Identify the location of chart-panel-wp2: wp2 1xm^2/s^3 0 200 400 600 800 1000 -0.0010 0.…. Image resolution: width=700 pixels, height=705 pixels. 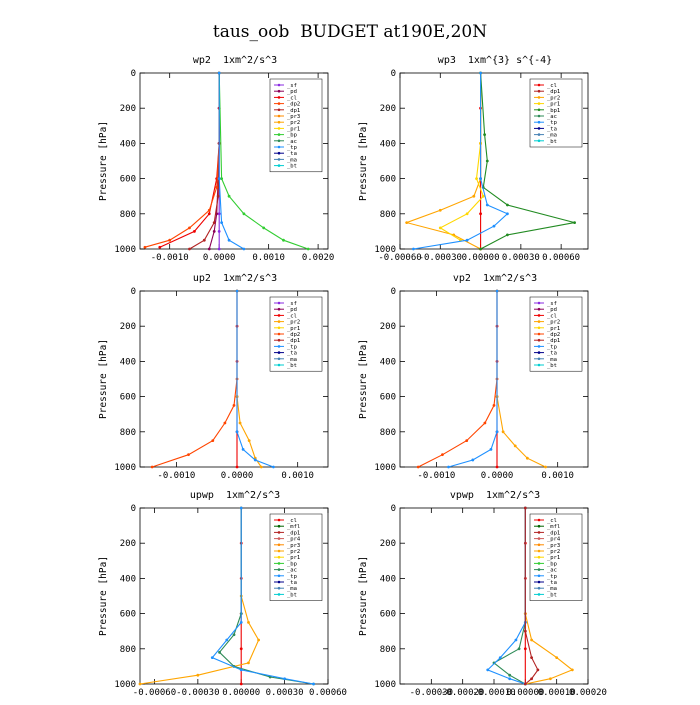
(235, 162).